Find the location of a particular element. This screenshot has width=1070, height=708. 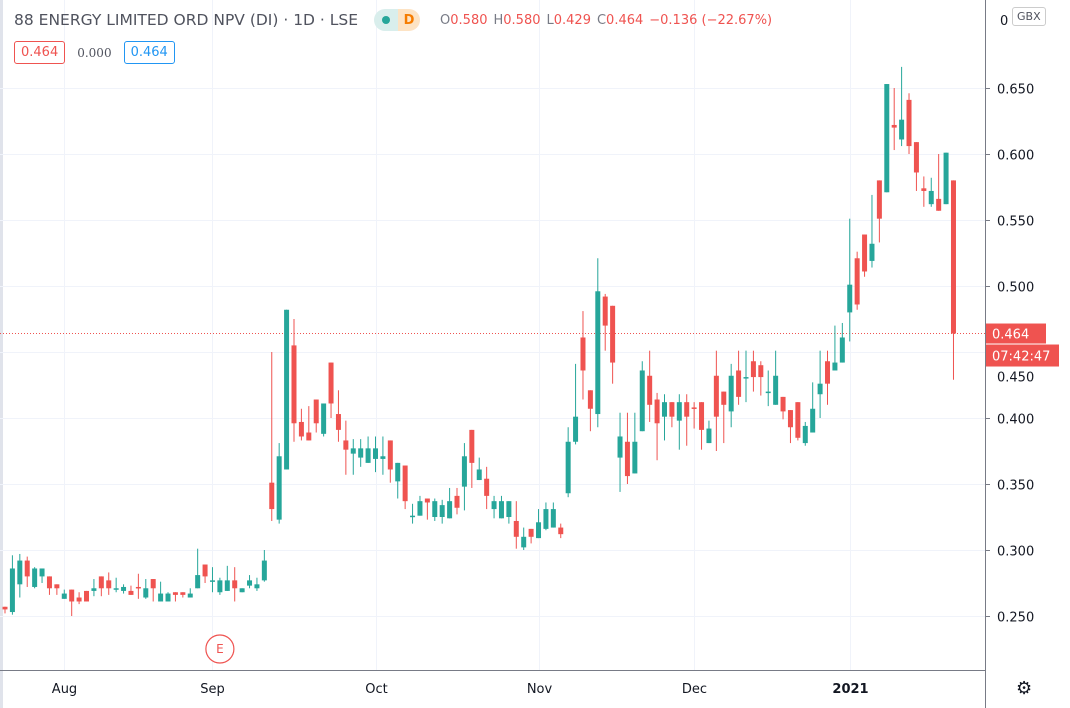

spread-value: 0.000 is located at coordinates (94, 52).